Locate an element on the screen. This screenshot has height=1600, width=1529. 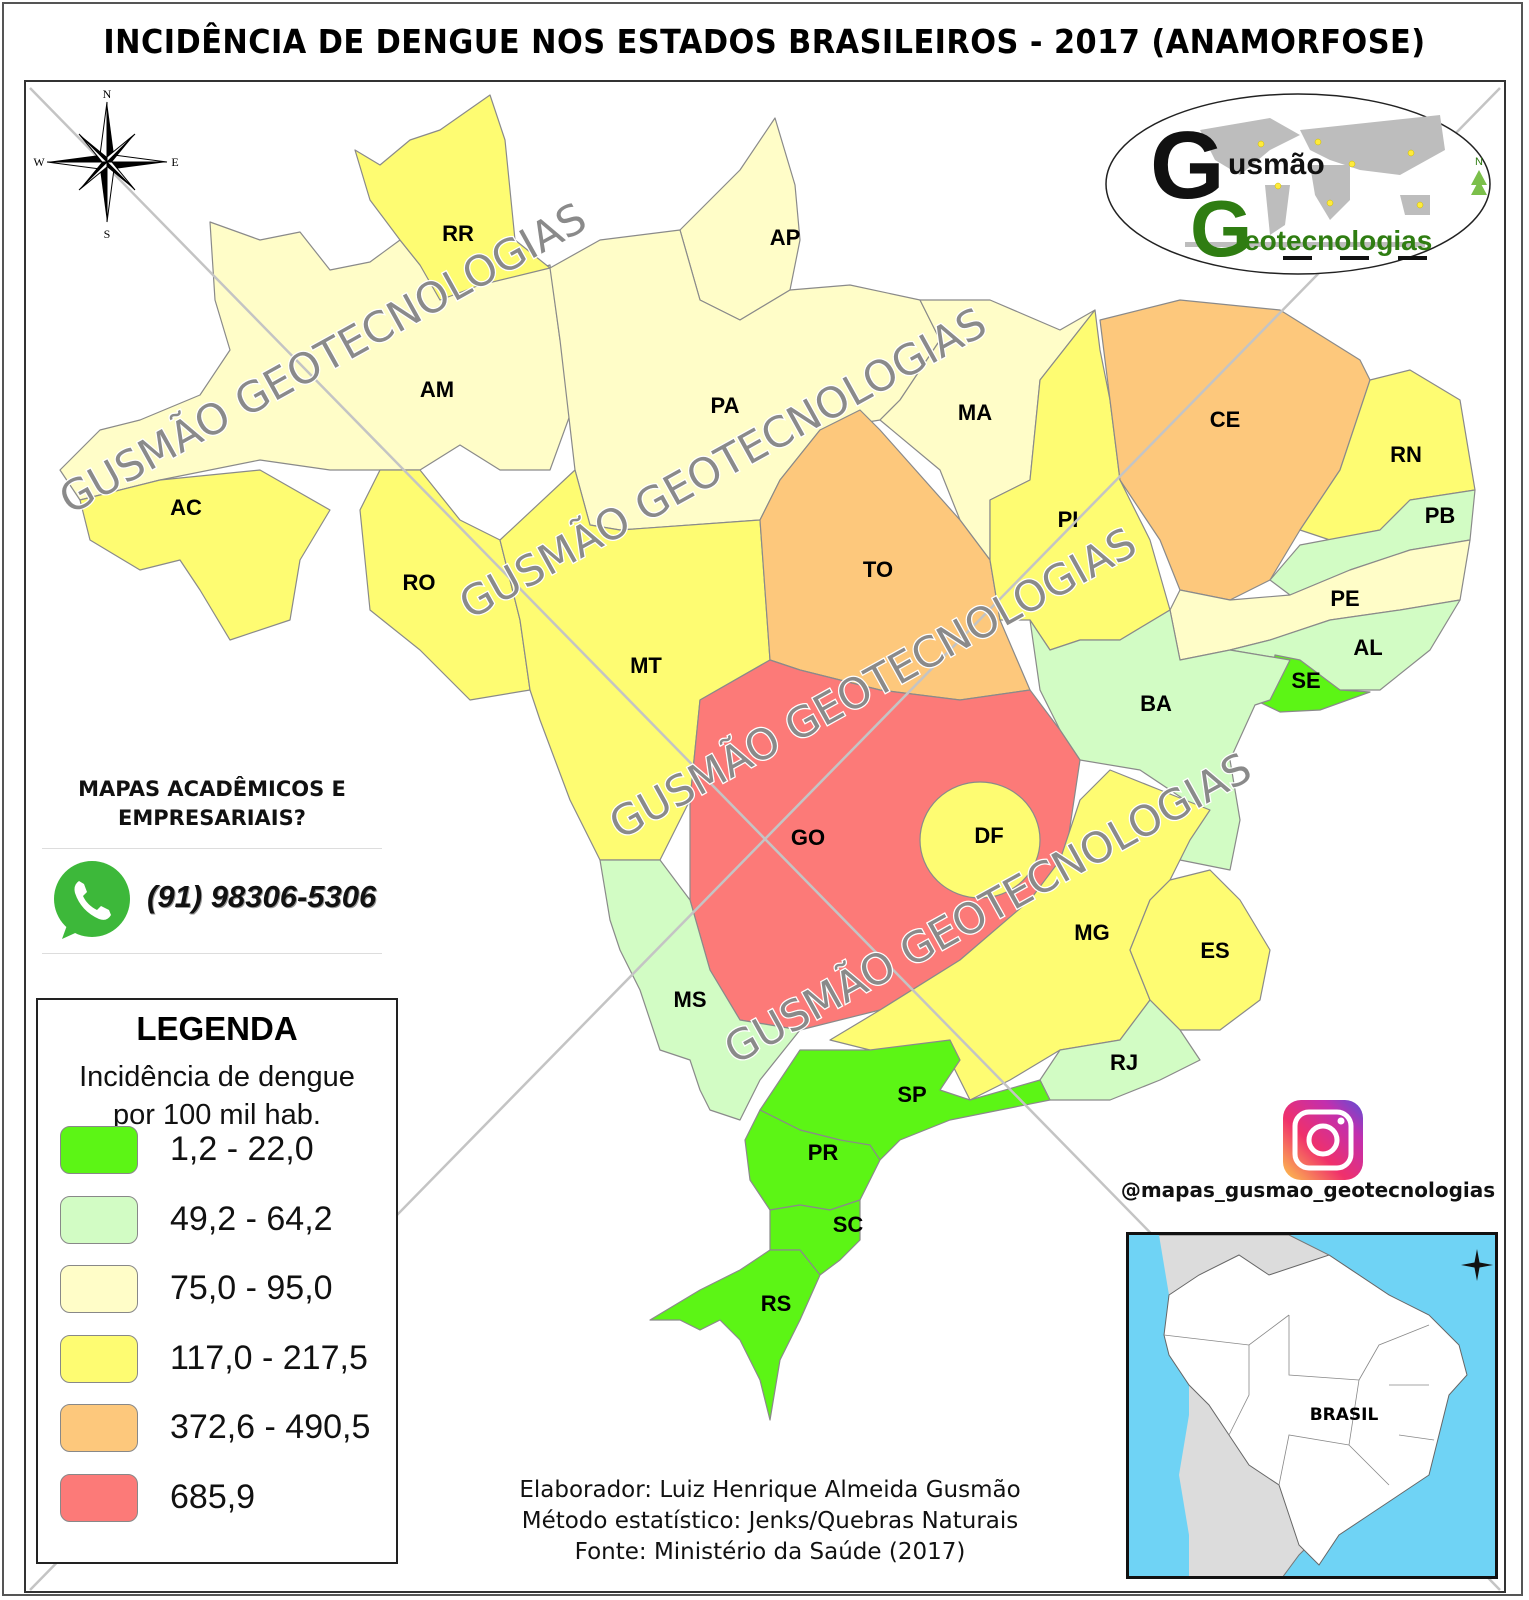
whatsapp-contact: (91) 98306-5306 is located at coordinates (212, 901).